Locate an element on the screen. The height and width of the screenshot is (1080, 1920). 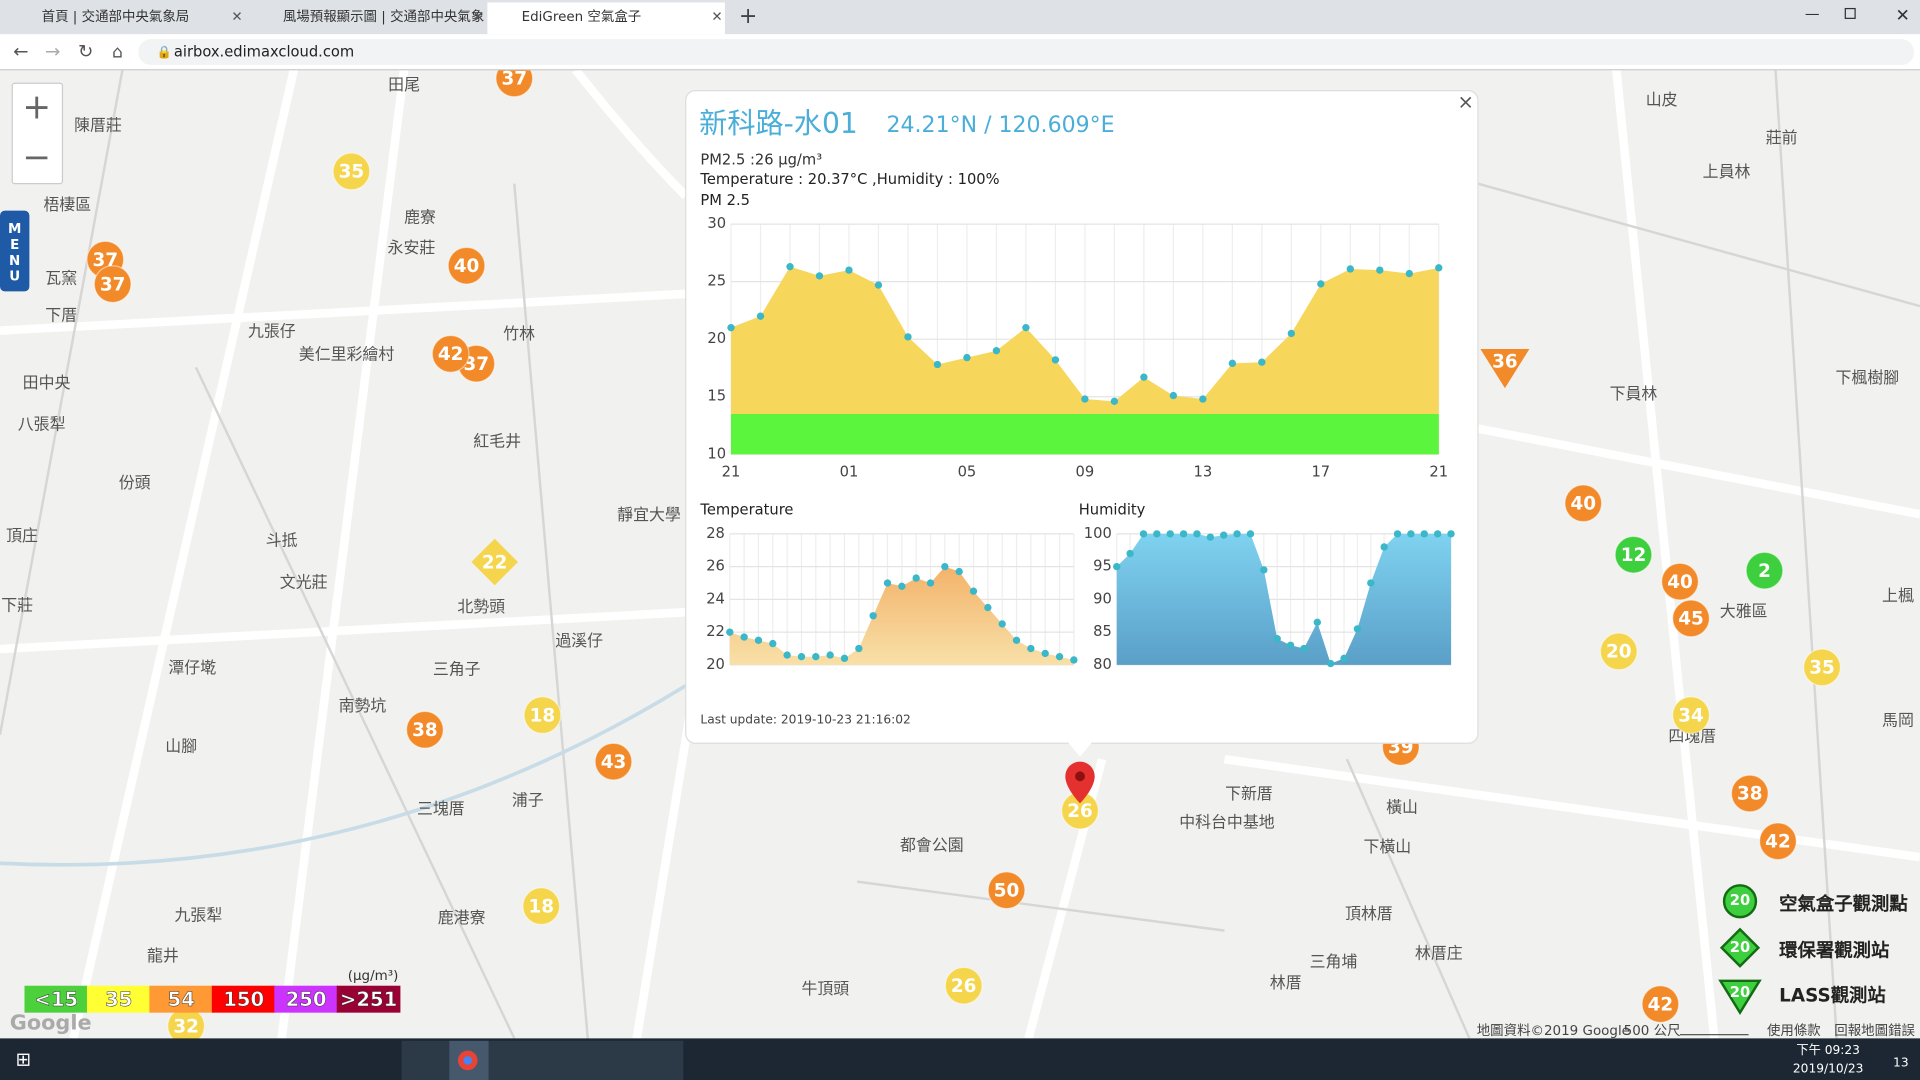
marker-value: 50 is located at coordinates (1007, 890).